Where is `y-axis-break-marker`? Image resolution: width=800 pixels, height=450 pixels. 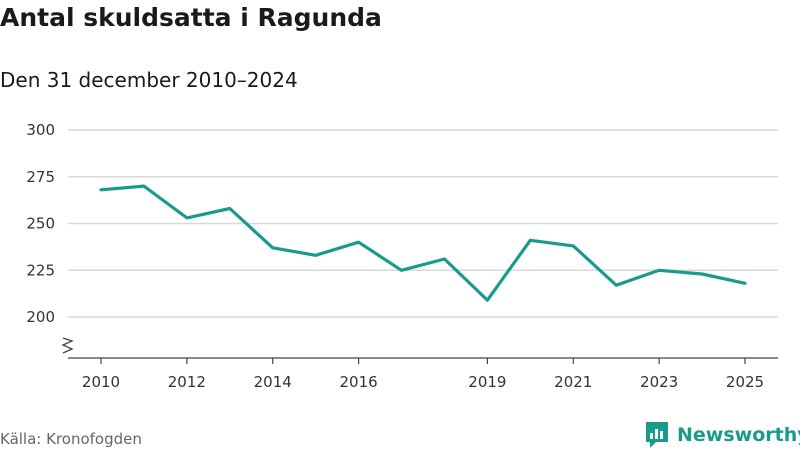 y-axis-break-marker is located at coordinates (67, 345).